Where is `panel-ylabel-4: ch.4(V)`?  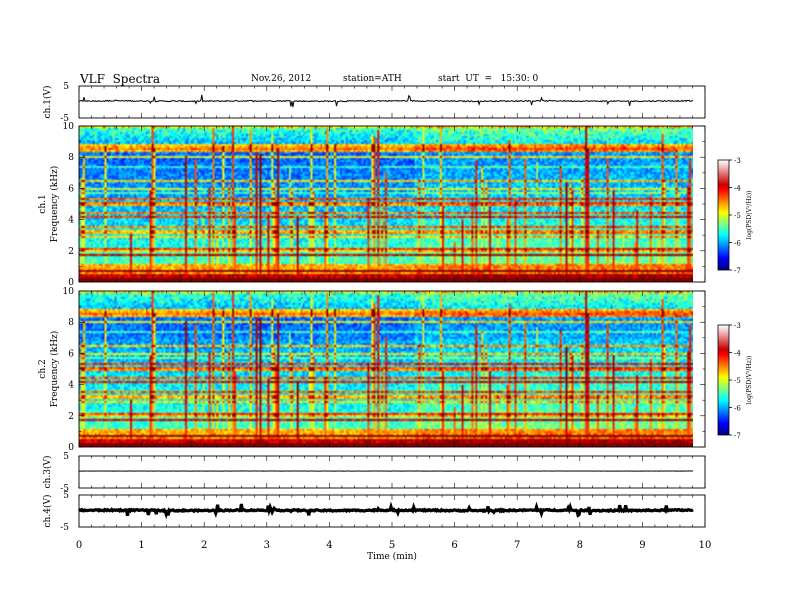
panel-ylabel-4: ch.4(V) is located at coordinates (47, 511).